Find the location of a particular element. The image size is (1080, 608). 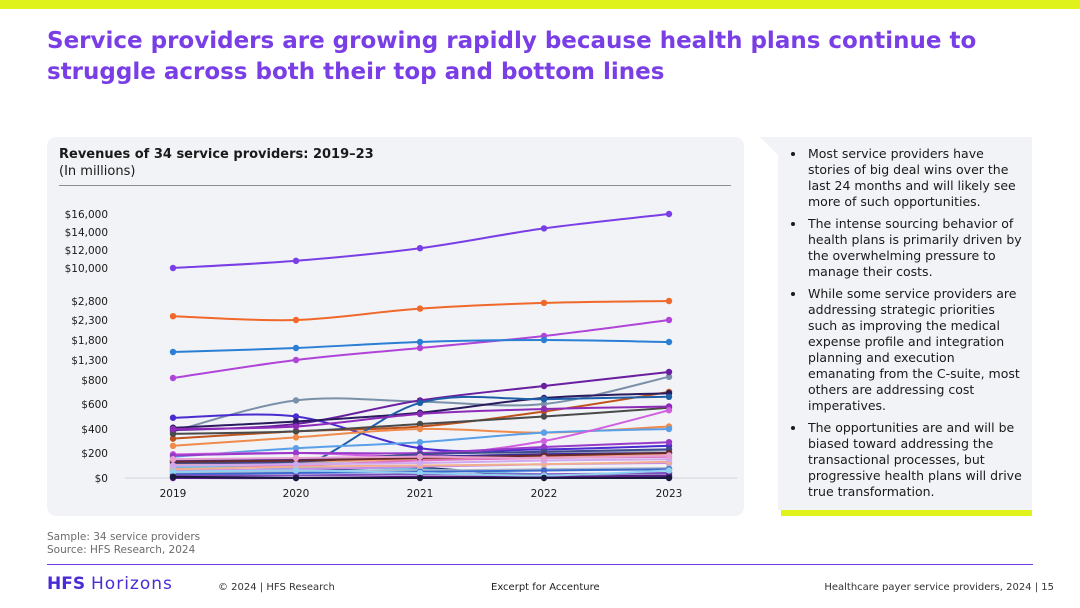

logo-bold-text: HFS is located at coordinates (66, 584).